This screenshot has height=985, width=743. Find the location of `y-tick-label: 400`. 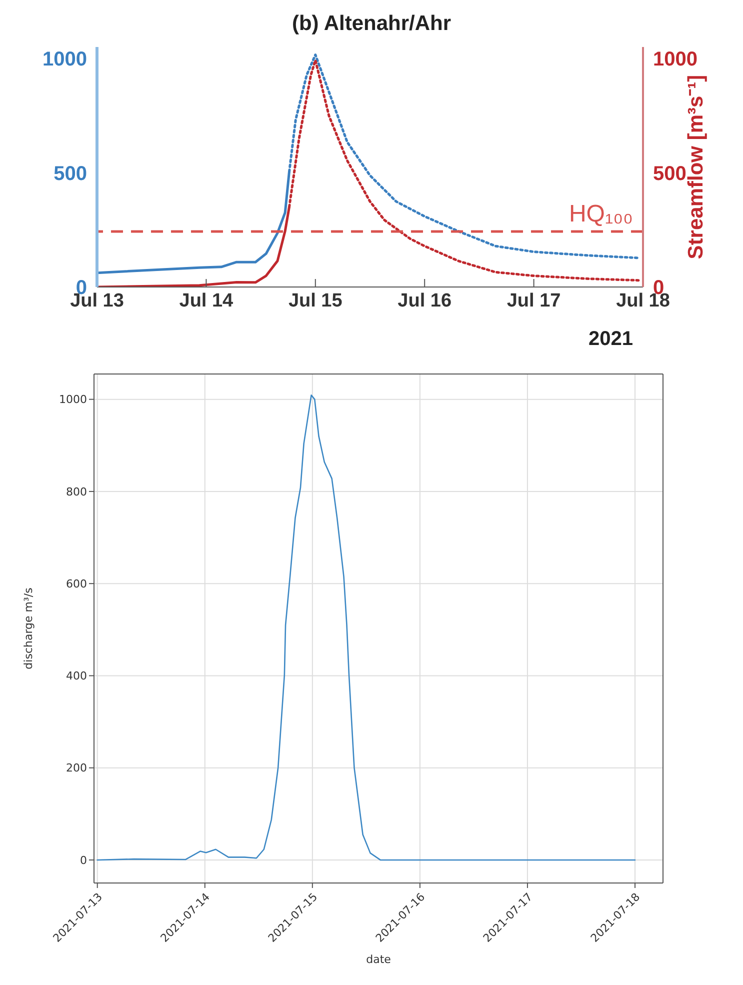

y-tick-label: 400 is located at coordinates (76, 676).